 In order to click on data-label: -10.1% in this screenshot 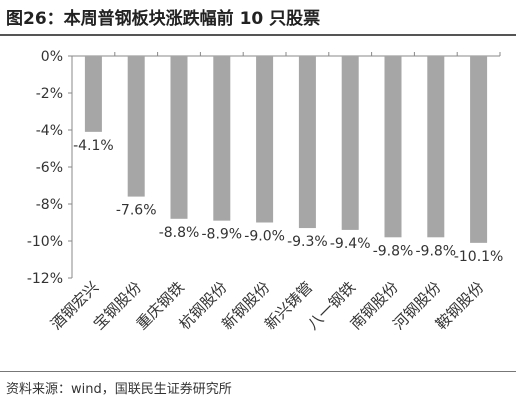, I will do `click(479, 257)`.